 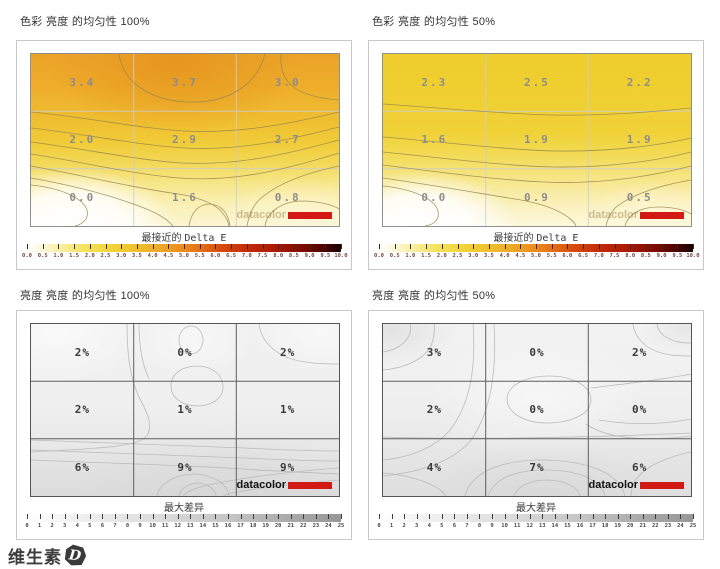 I want to click on cell-value: 4%, so click(x=434, y=467).